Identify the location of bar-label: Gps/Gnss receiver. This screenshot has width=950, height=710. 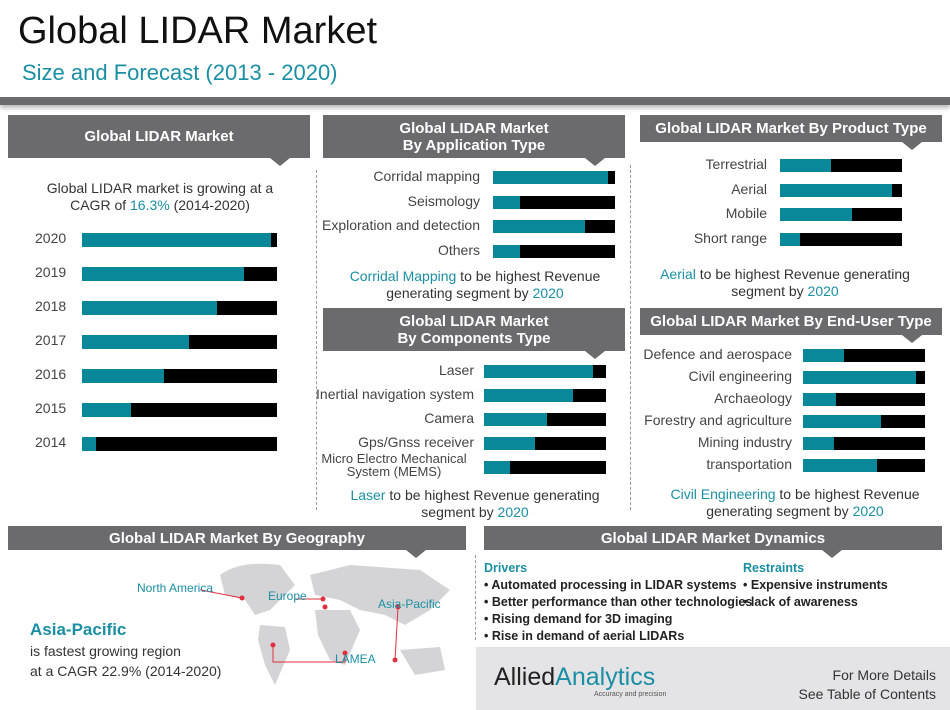
(416, 442).